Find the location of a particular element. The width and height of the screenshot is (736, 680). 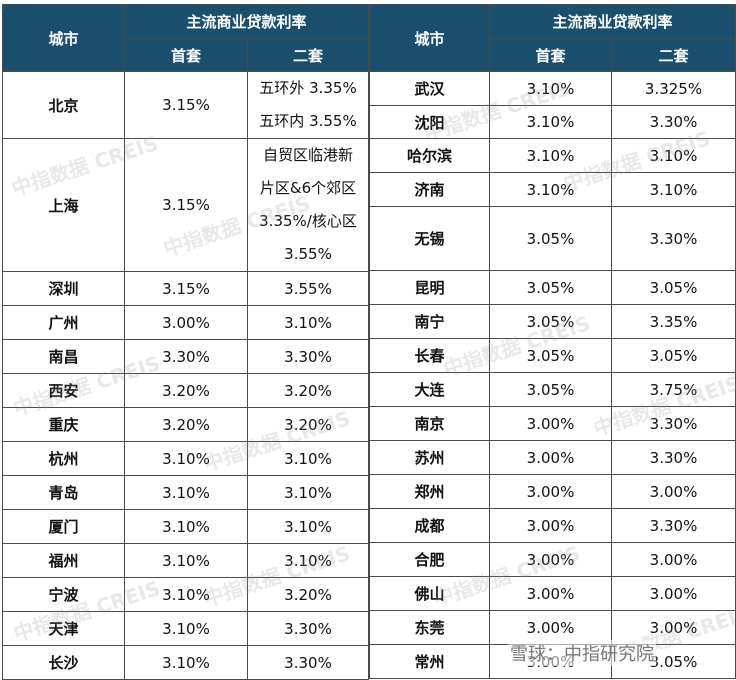

header-first: 首套 is located at coordinates (186, 55).